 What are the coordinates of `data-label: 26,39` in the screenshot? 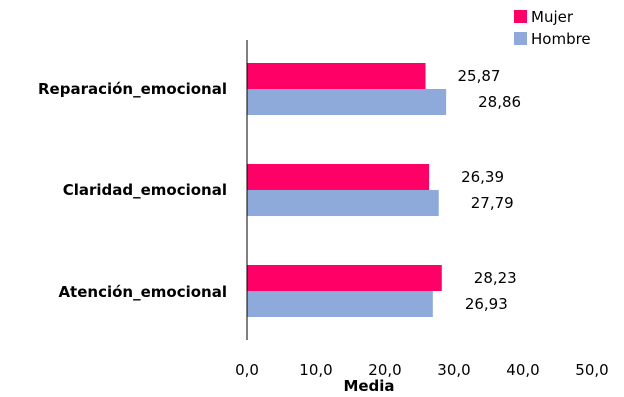 It's located at (482, 177).